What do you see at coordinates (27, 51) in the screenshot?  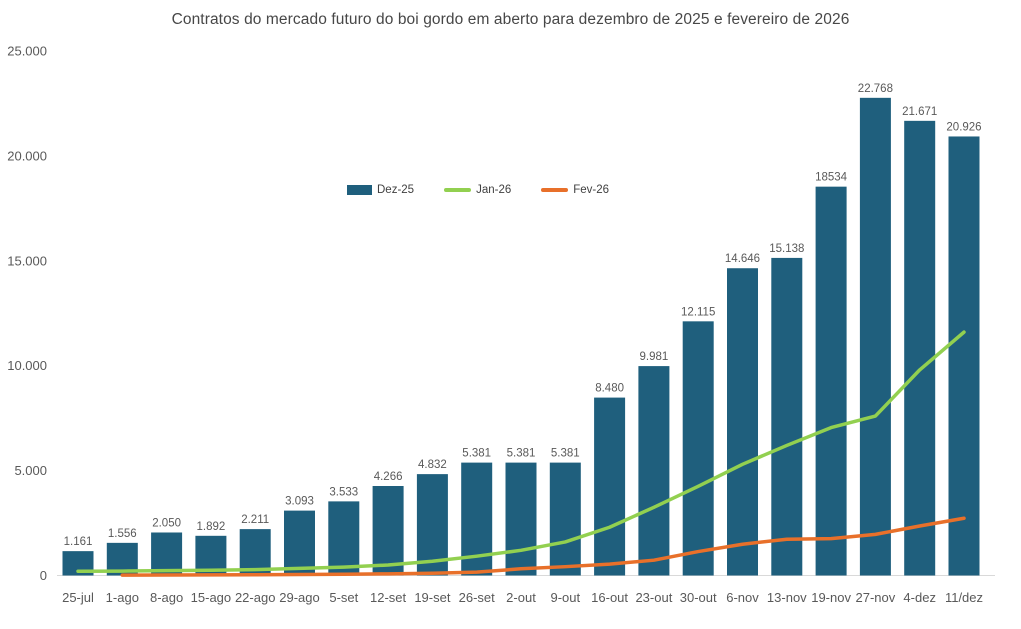 I see `y-tick-label: 25.000` at bounding box center [27, 51].